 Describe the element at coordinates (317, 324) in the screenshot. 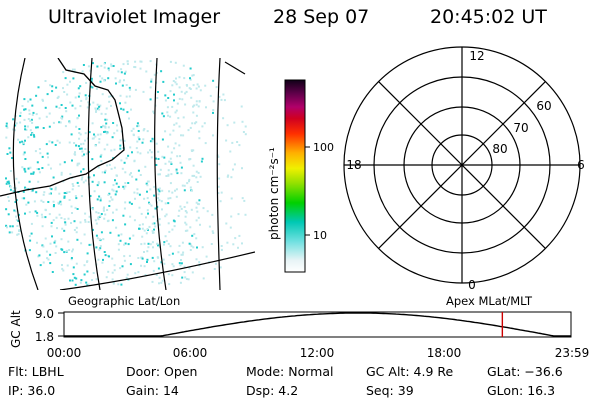

I see `orbit-altitude-curve` at that location.